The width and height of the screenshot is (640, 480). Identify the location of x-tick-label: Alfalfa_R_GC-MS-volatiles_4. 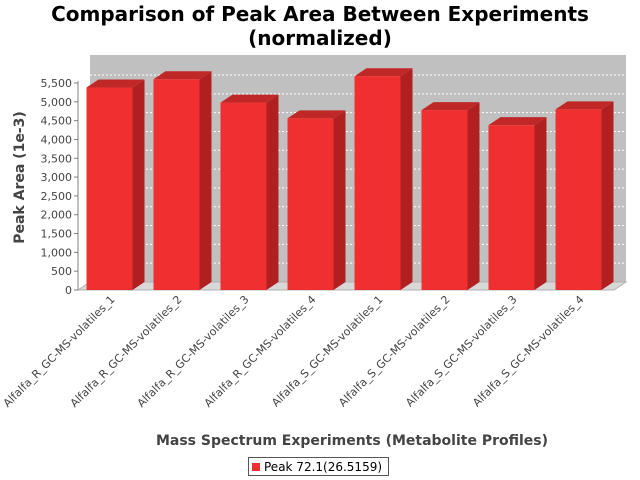
(260, 351).